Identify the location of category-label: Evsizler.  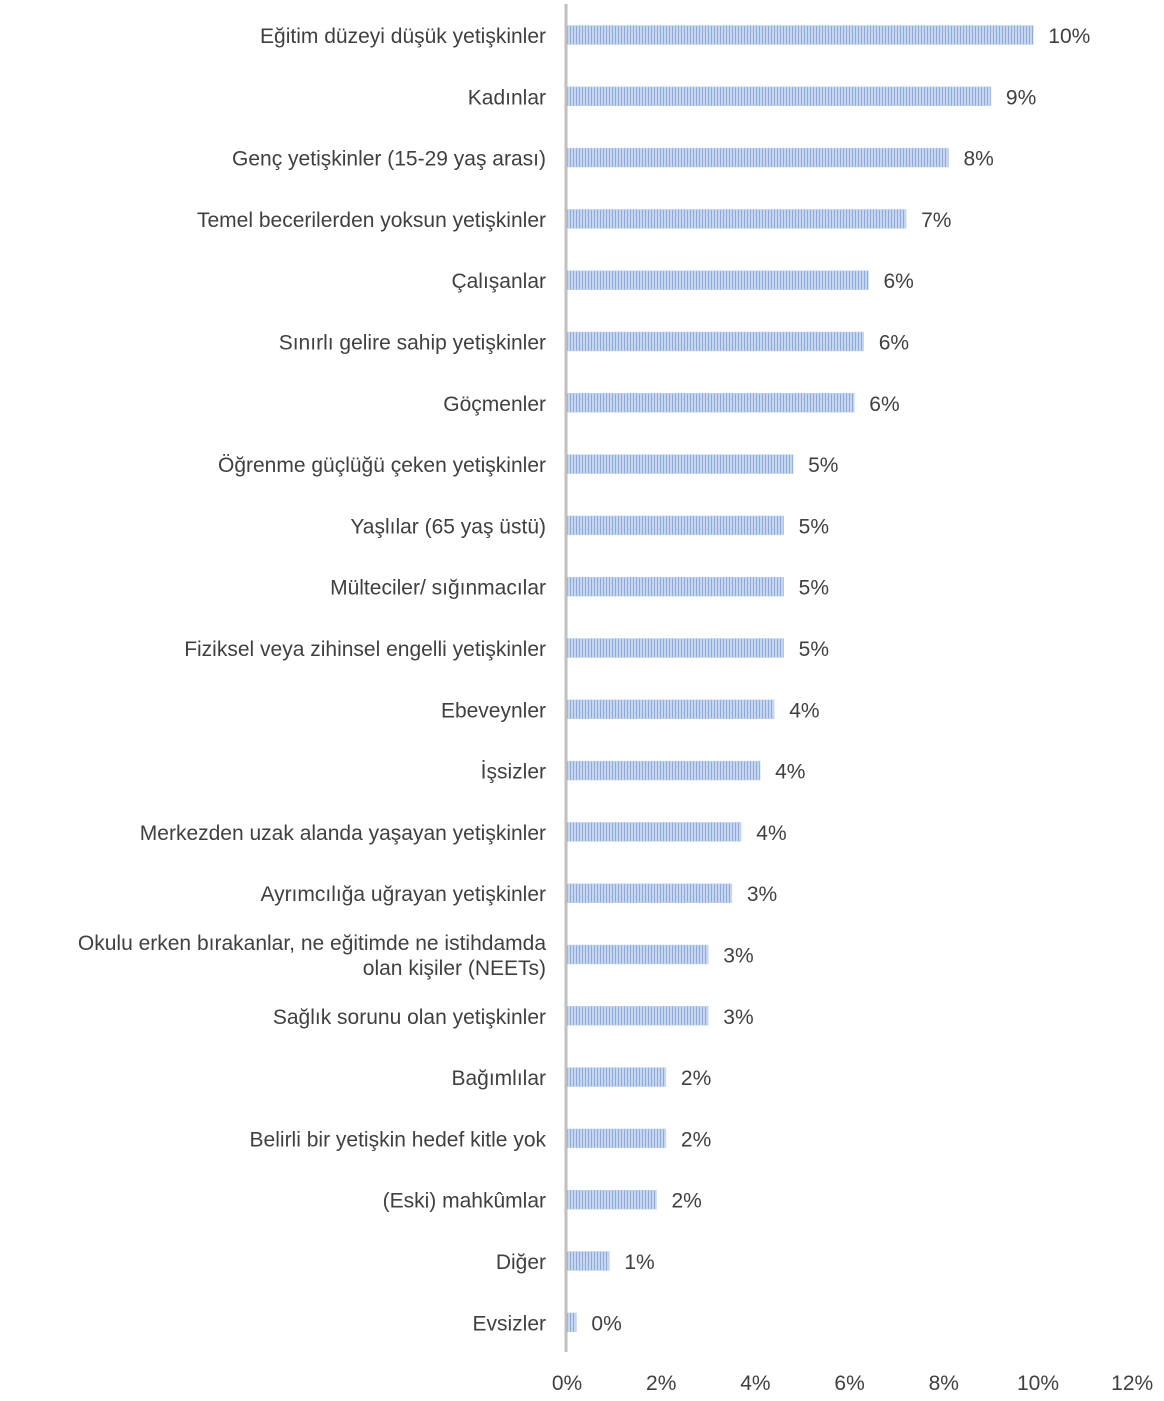
(509, 1323).